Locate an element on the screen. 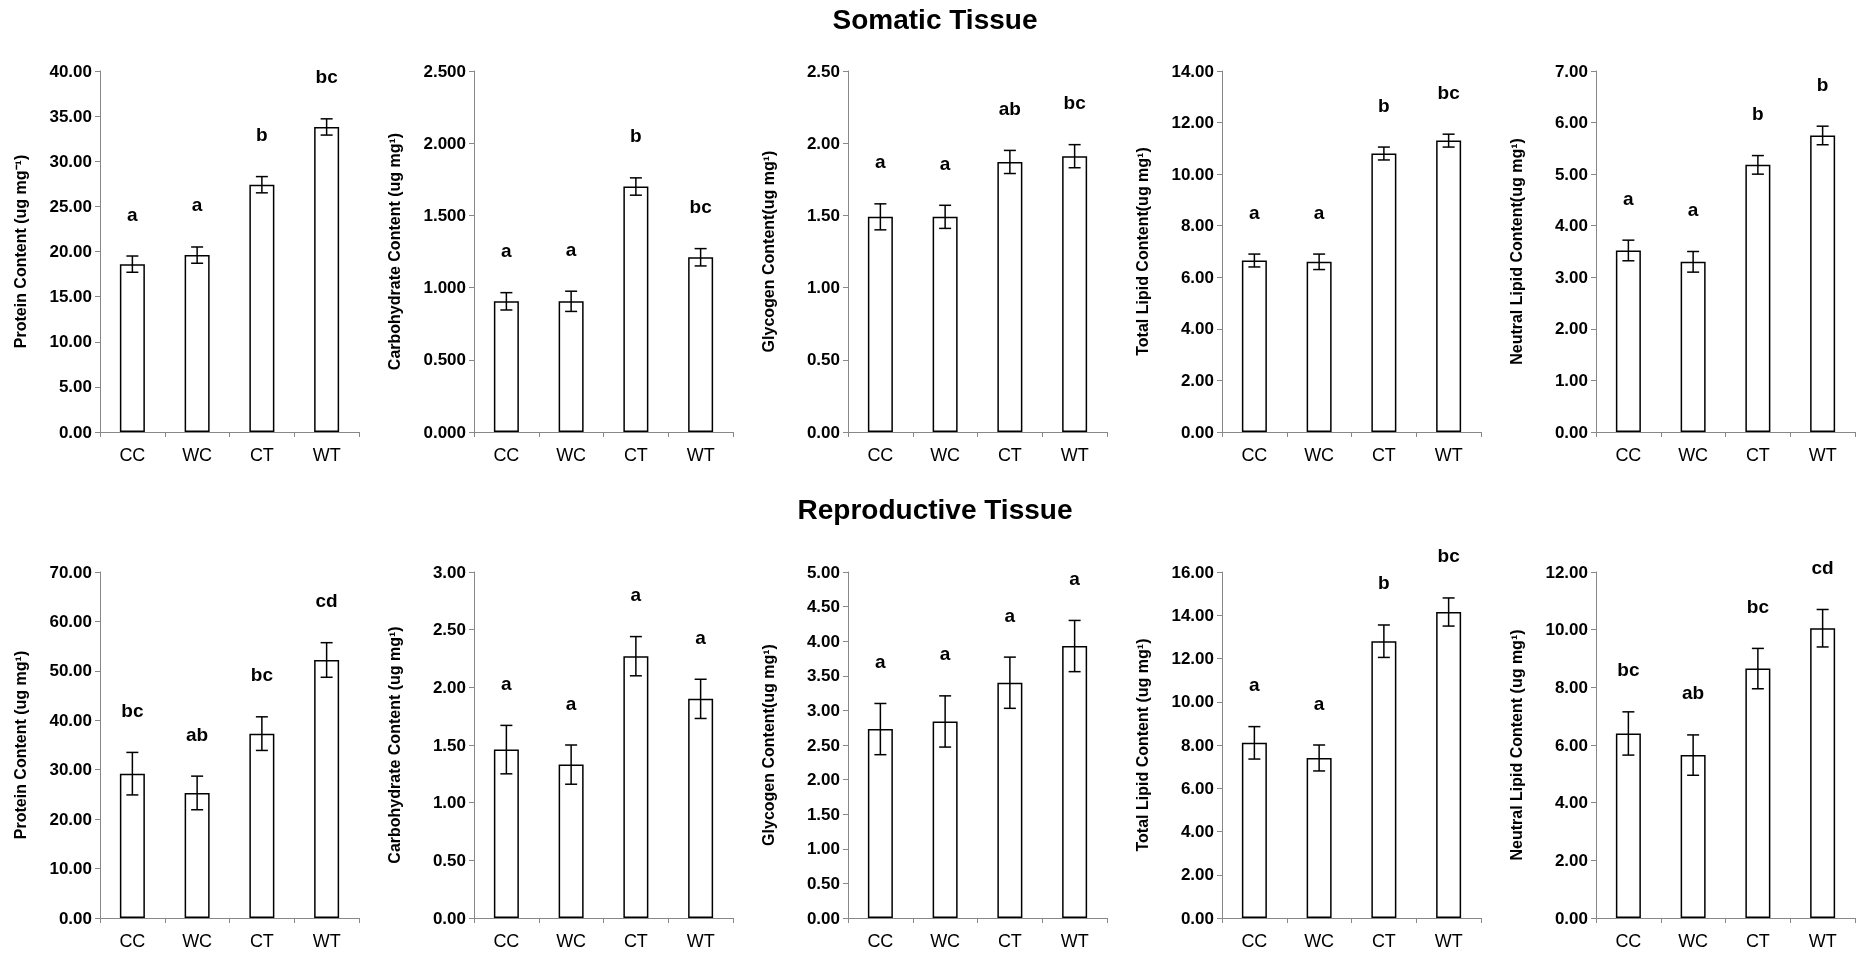  annotation: cd is located at coordinates (1822, 567).